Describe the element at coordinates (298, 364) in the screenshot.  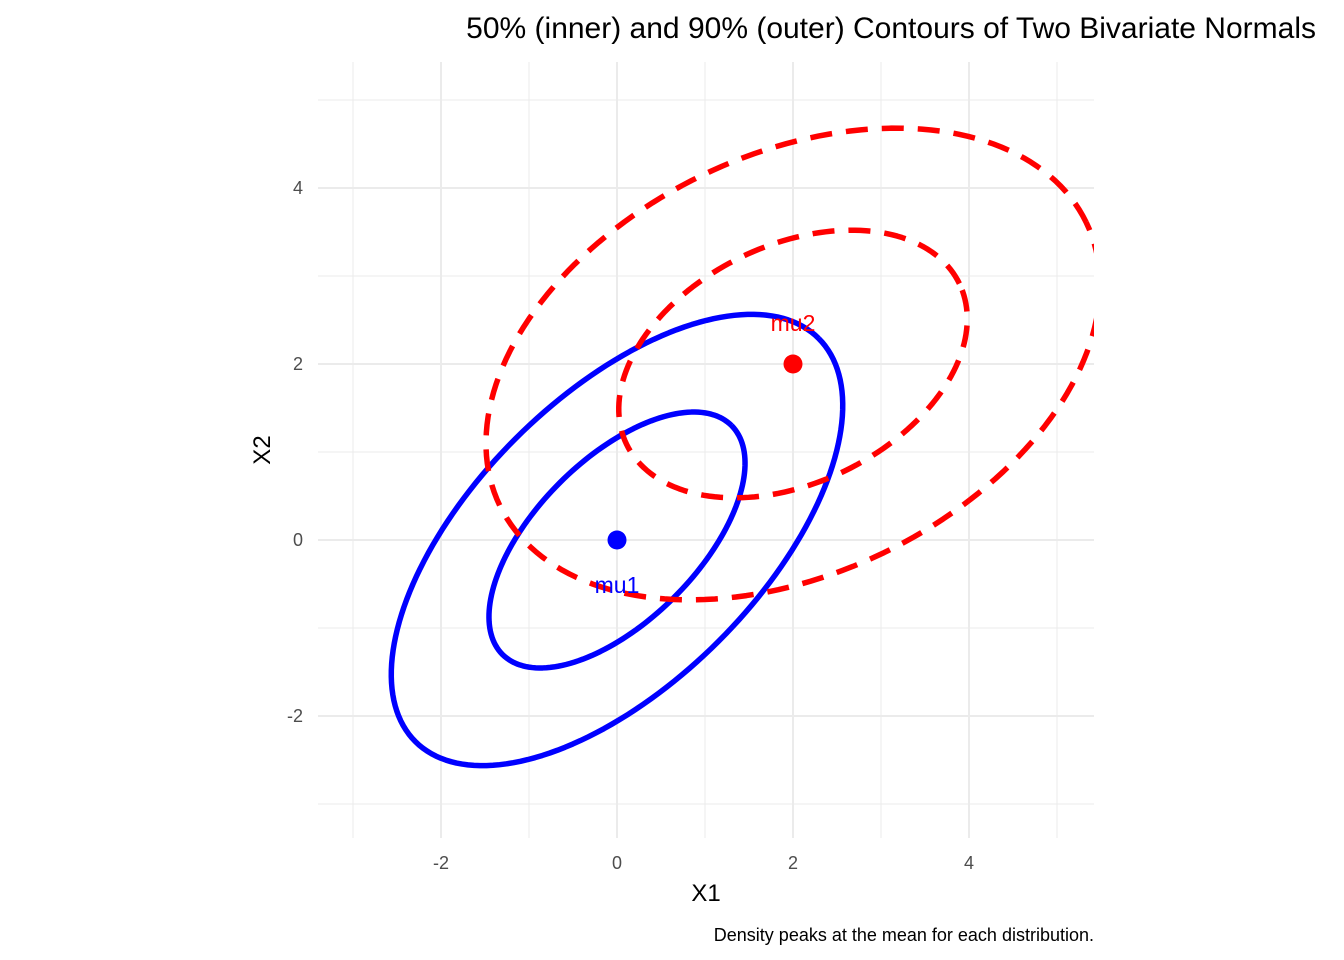
I see `y-tick-label: 2` at that location.